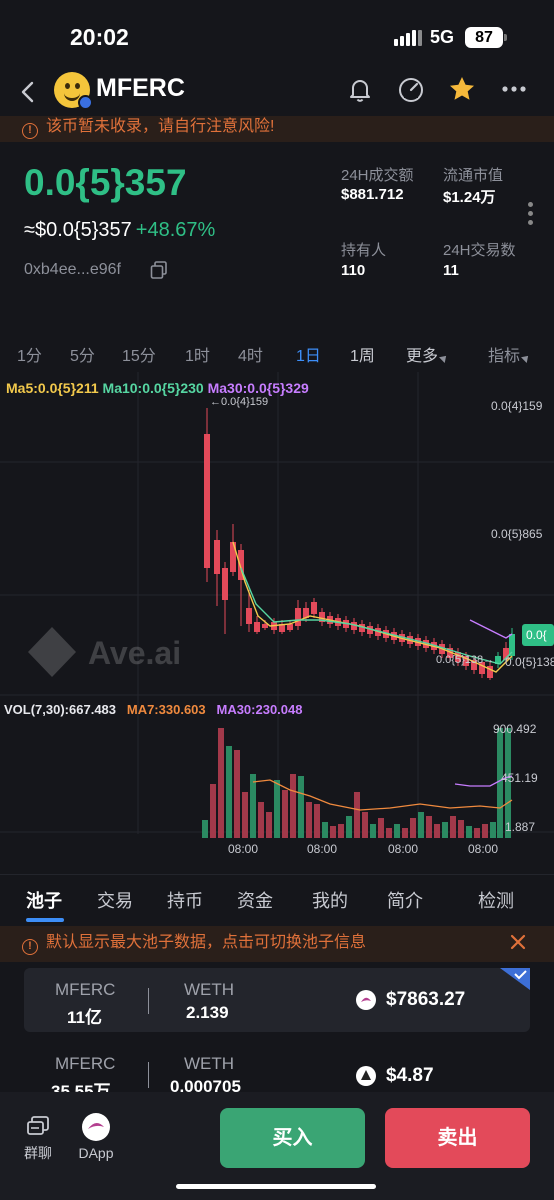 The image size is (554, 1200). I want to click on pool-row-selected: MFERC 11亿 WETH 2.139 $7863.27, so click(277, 1000).